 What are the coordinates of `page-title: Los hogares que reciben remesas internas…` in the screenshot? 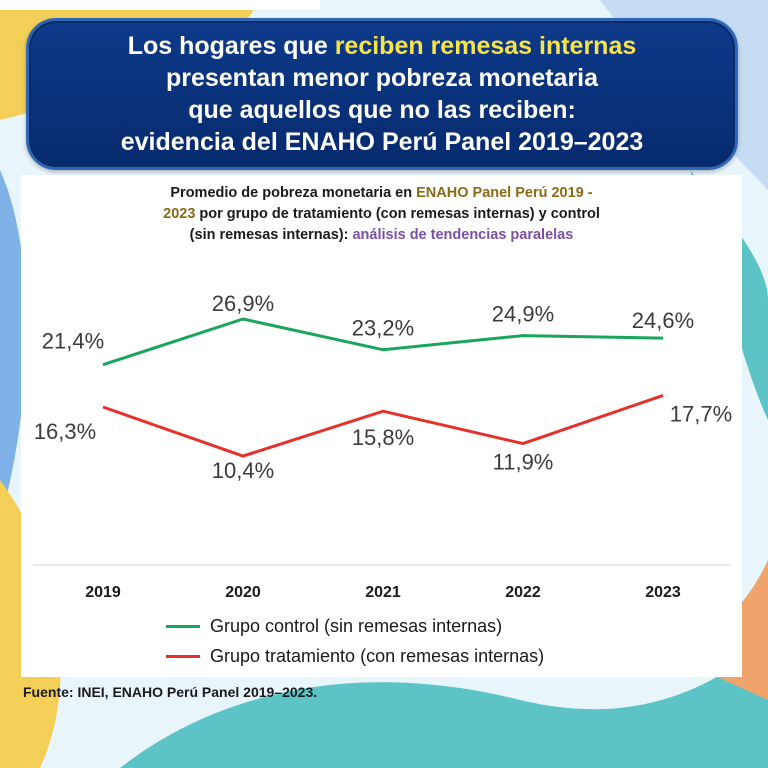 It's located at (382, 94).